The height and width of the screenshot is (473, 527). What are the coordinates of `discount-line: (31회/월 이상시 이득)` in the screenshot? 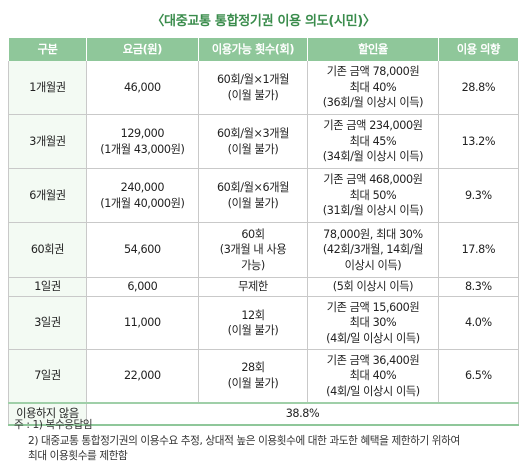 It's located at (373, 211).